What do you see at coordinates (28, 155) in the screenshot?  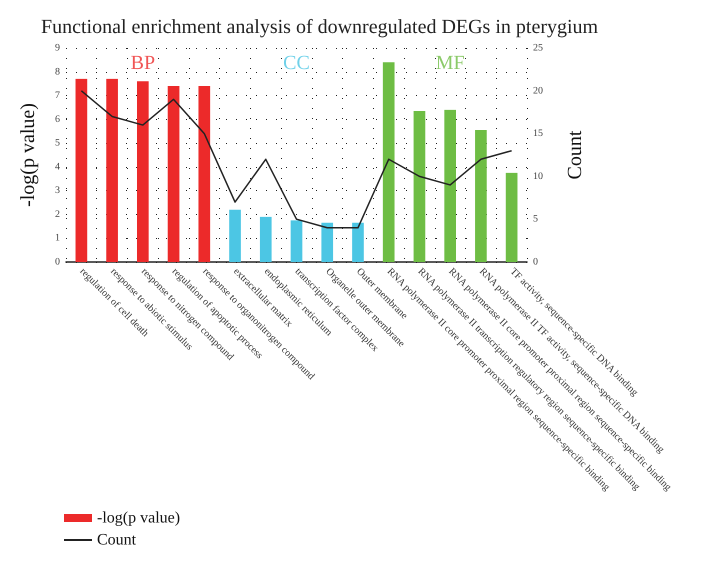 I see `y-axis-title: -log(p value)` at bounding box center [28, 155].